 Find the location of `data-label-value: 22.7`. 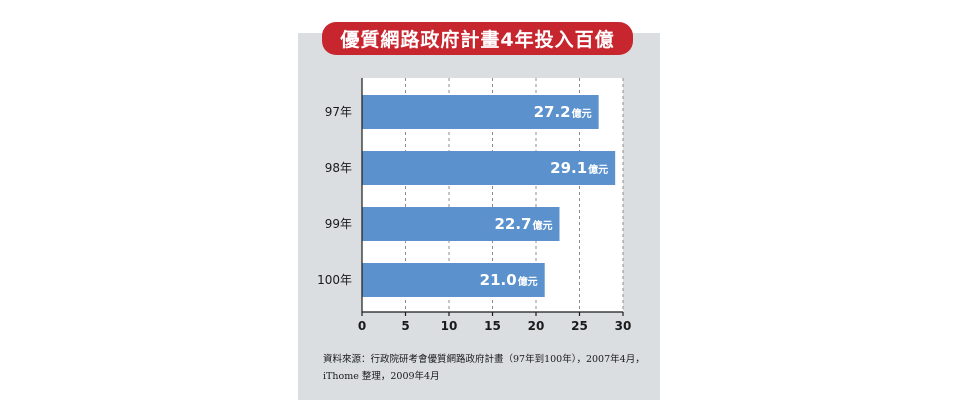

data-label-value: 22.7 is located at coordinates (512, 224).